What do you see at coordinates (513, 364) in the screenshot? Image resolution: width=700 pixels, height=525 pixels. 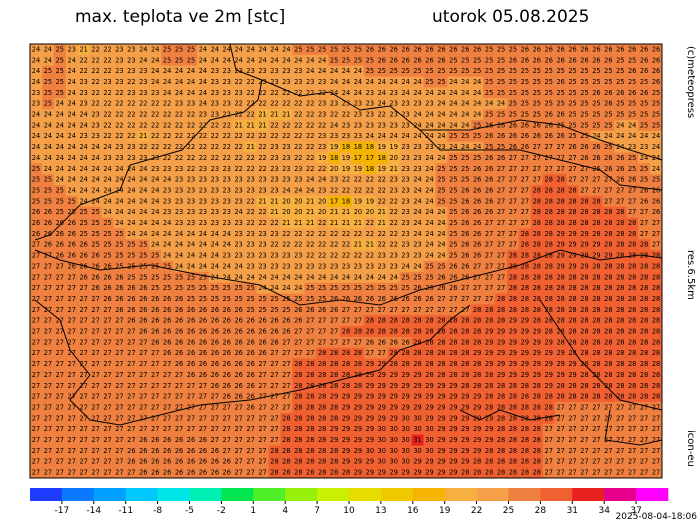 I see `cell-value: 29` at bounding box center [513, 364].